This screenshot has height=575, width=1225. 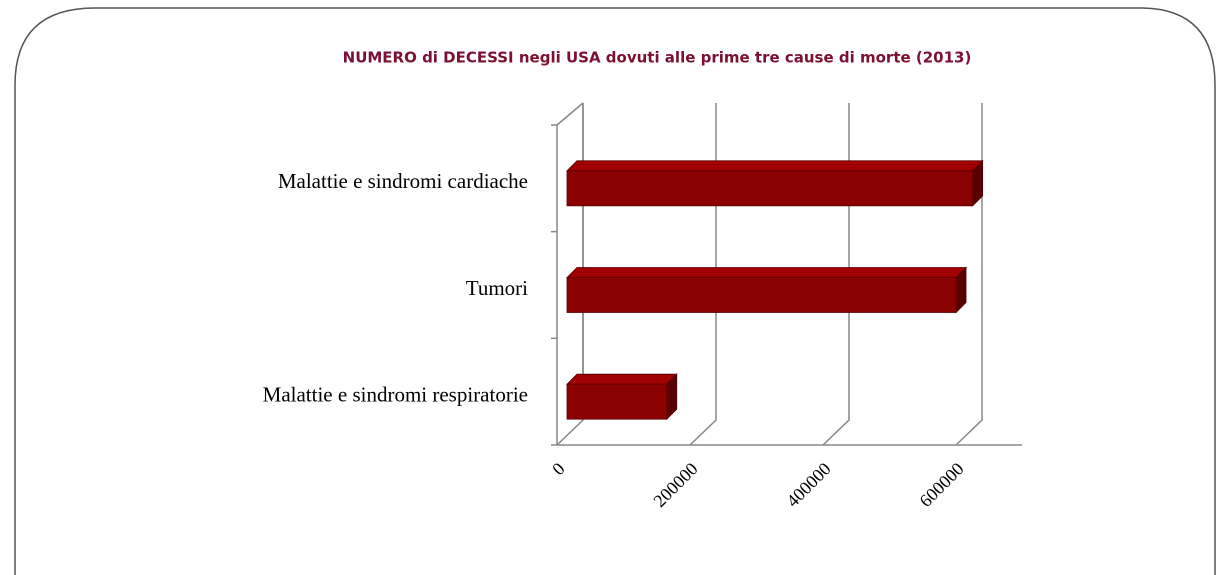 I want to click on y-tick-label: Malattie e sindromi respiratorie, so click(x=395, y=394).